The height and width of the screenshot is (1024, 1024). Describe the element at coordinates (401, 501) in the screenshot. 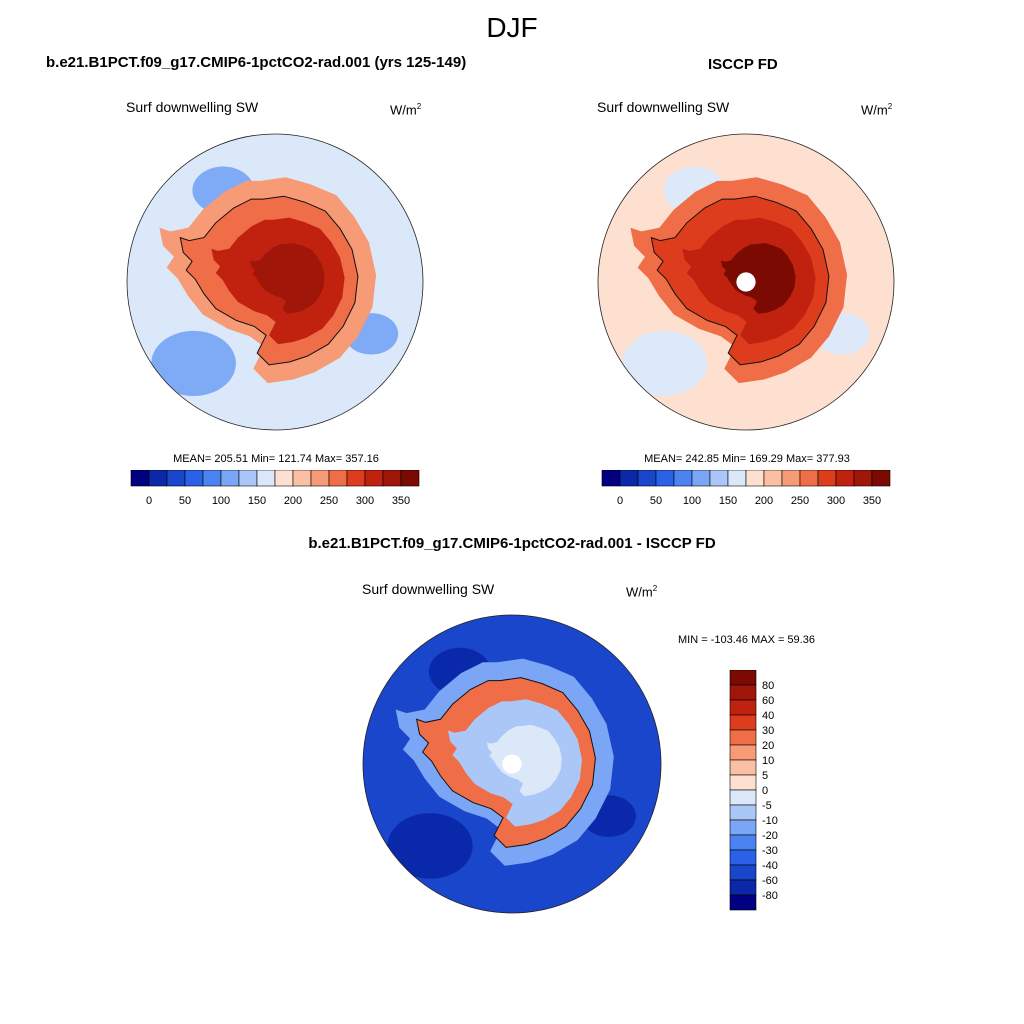

I see `model-colorbar-tick-label: 350` at that location.